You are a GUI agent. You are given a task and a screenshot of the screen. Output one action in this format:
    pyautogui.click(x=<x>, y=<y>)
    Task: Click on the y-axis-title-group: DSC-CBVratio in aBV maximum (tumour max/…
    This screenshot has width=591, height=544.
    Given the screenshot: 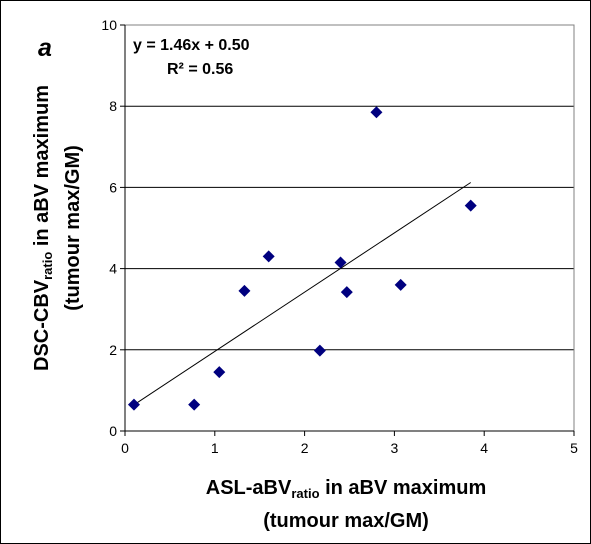 What is the action you would take?
    pyautogui.click(x=57, y=228)
    